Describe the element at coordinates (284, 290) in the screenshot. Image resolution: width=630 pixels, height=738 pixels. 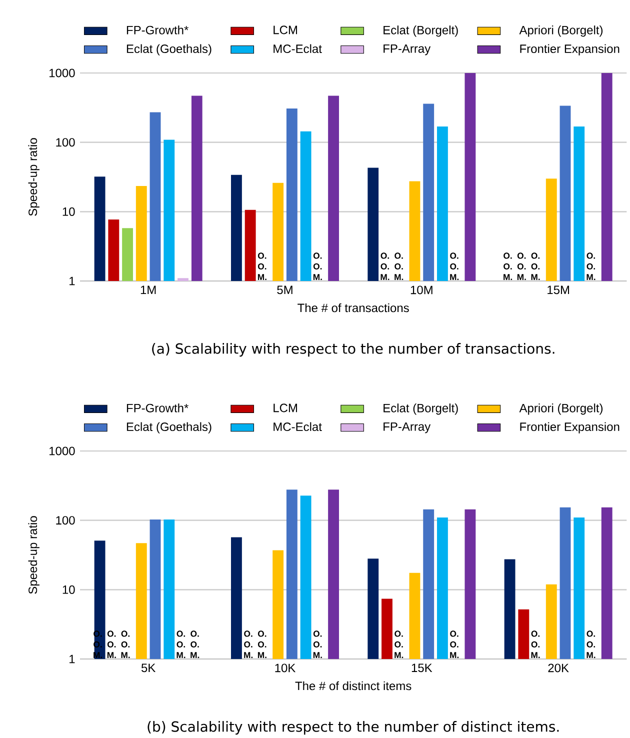
I see `x-tick-label: 5M` at that location.